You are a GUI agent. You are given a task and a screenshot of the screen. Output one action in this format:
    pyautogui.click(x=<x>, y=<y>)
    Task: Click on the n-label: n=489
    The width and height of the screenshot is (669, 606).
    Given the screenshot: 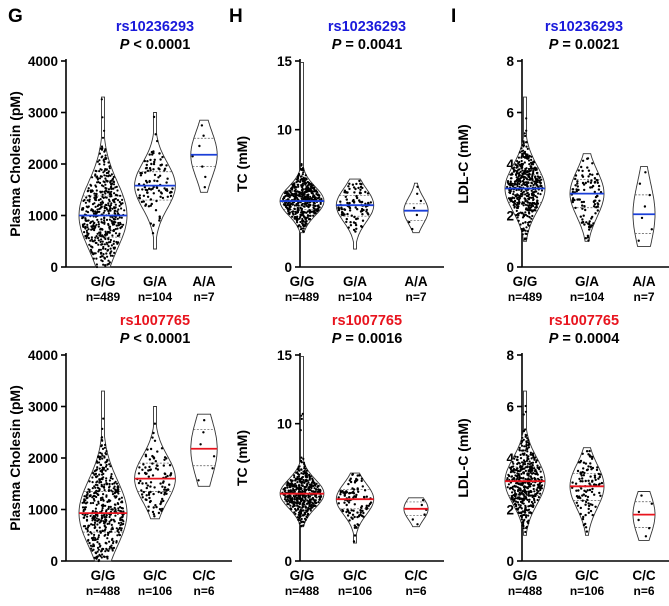 What is the action you would take?
    pyautogui.click(x=103, y=297)
    